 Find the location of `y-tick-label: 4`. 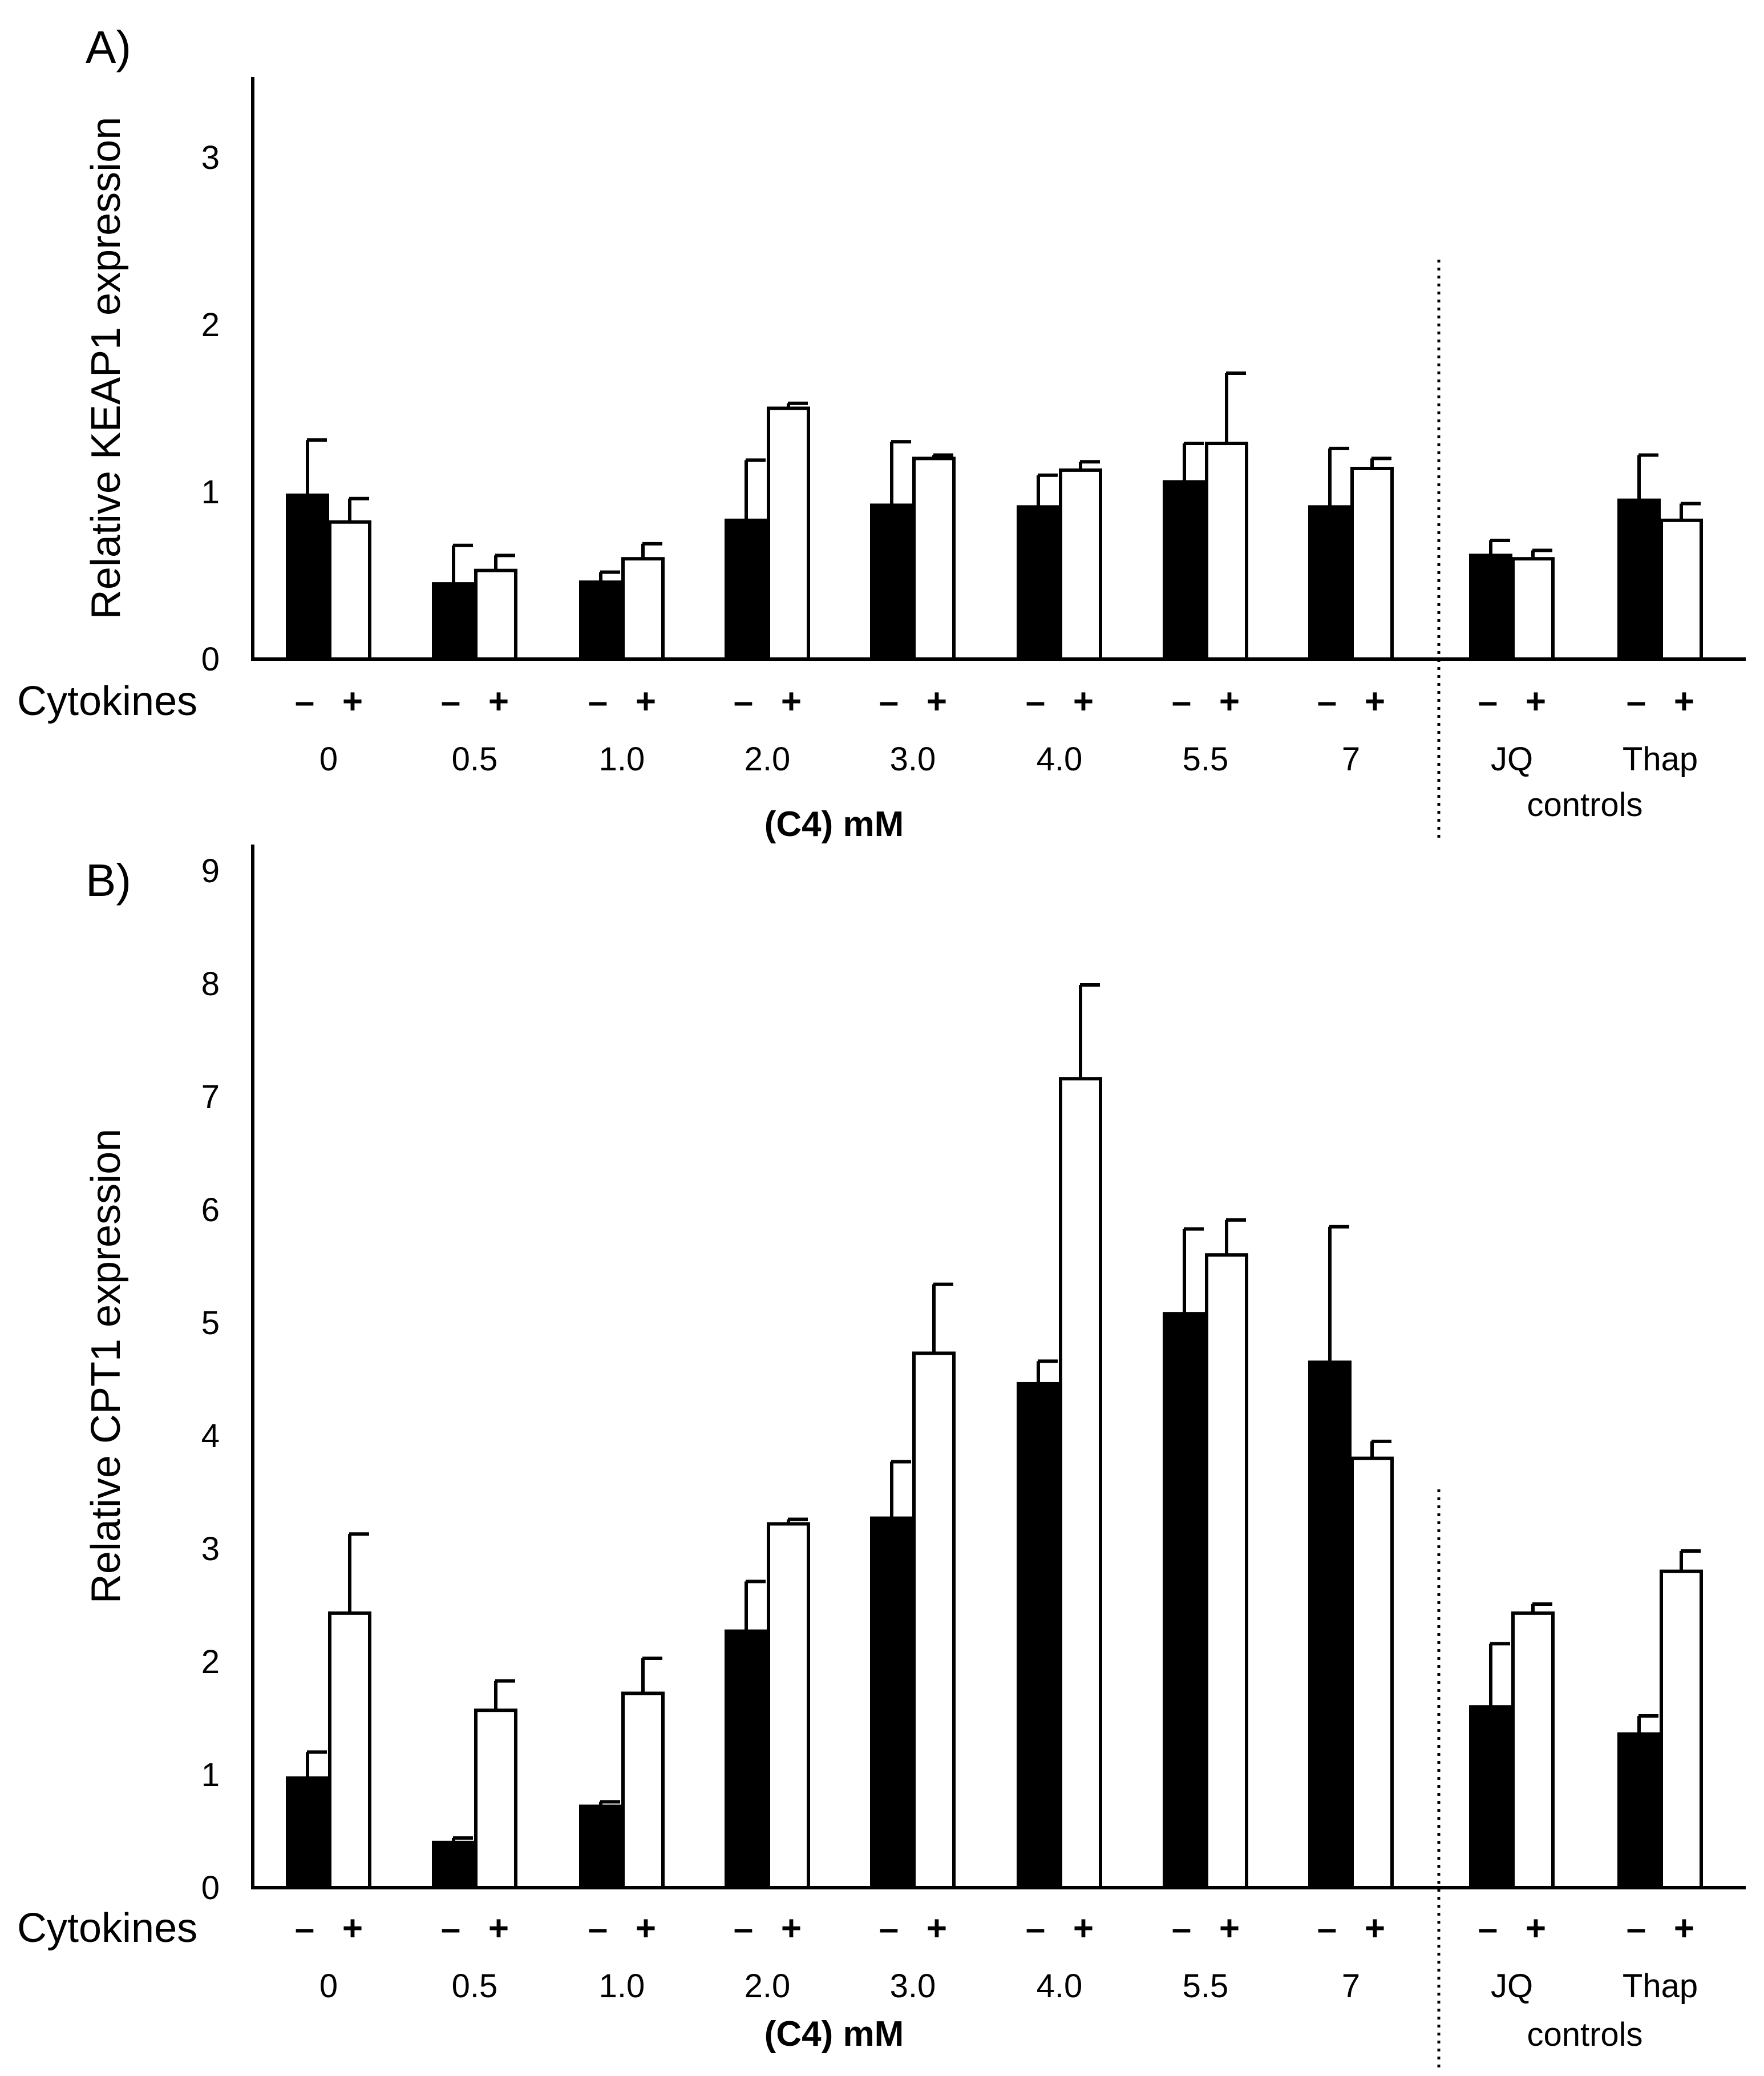

y-tick-label: 4 is located at coordinates (211, 1436).